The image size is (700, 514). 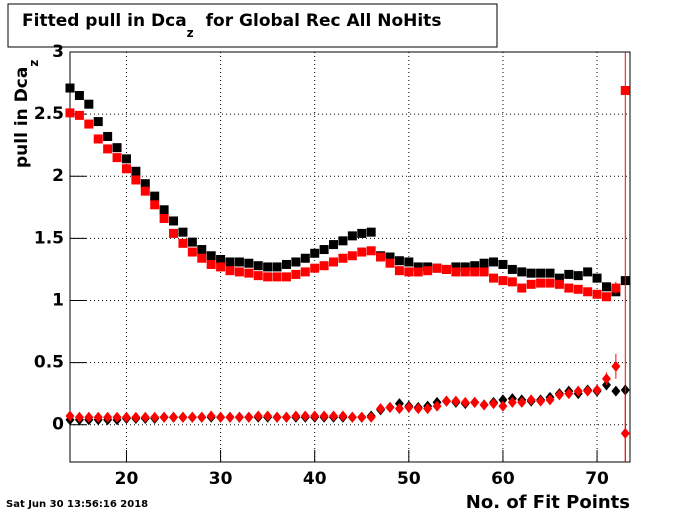 I want to click on chart-title-rest: for Global Rec All NoHits, so click(x=324, y=21).